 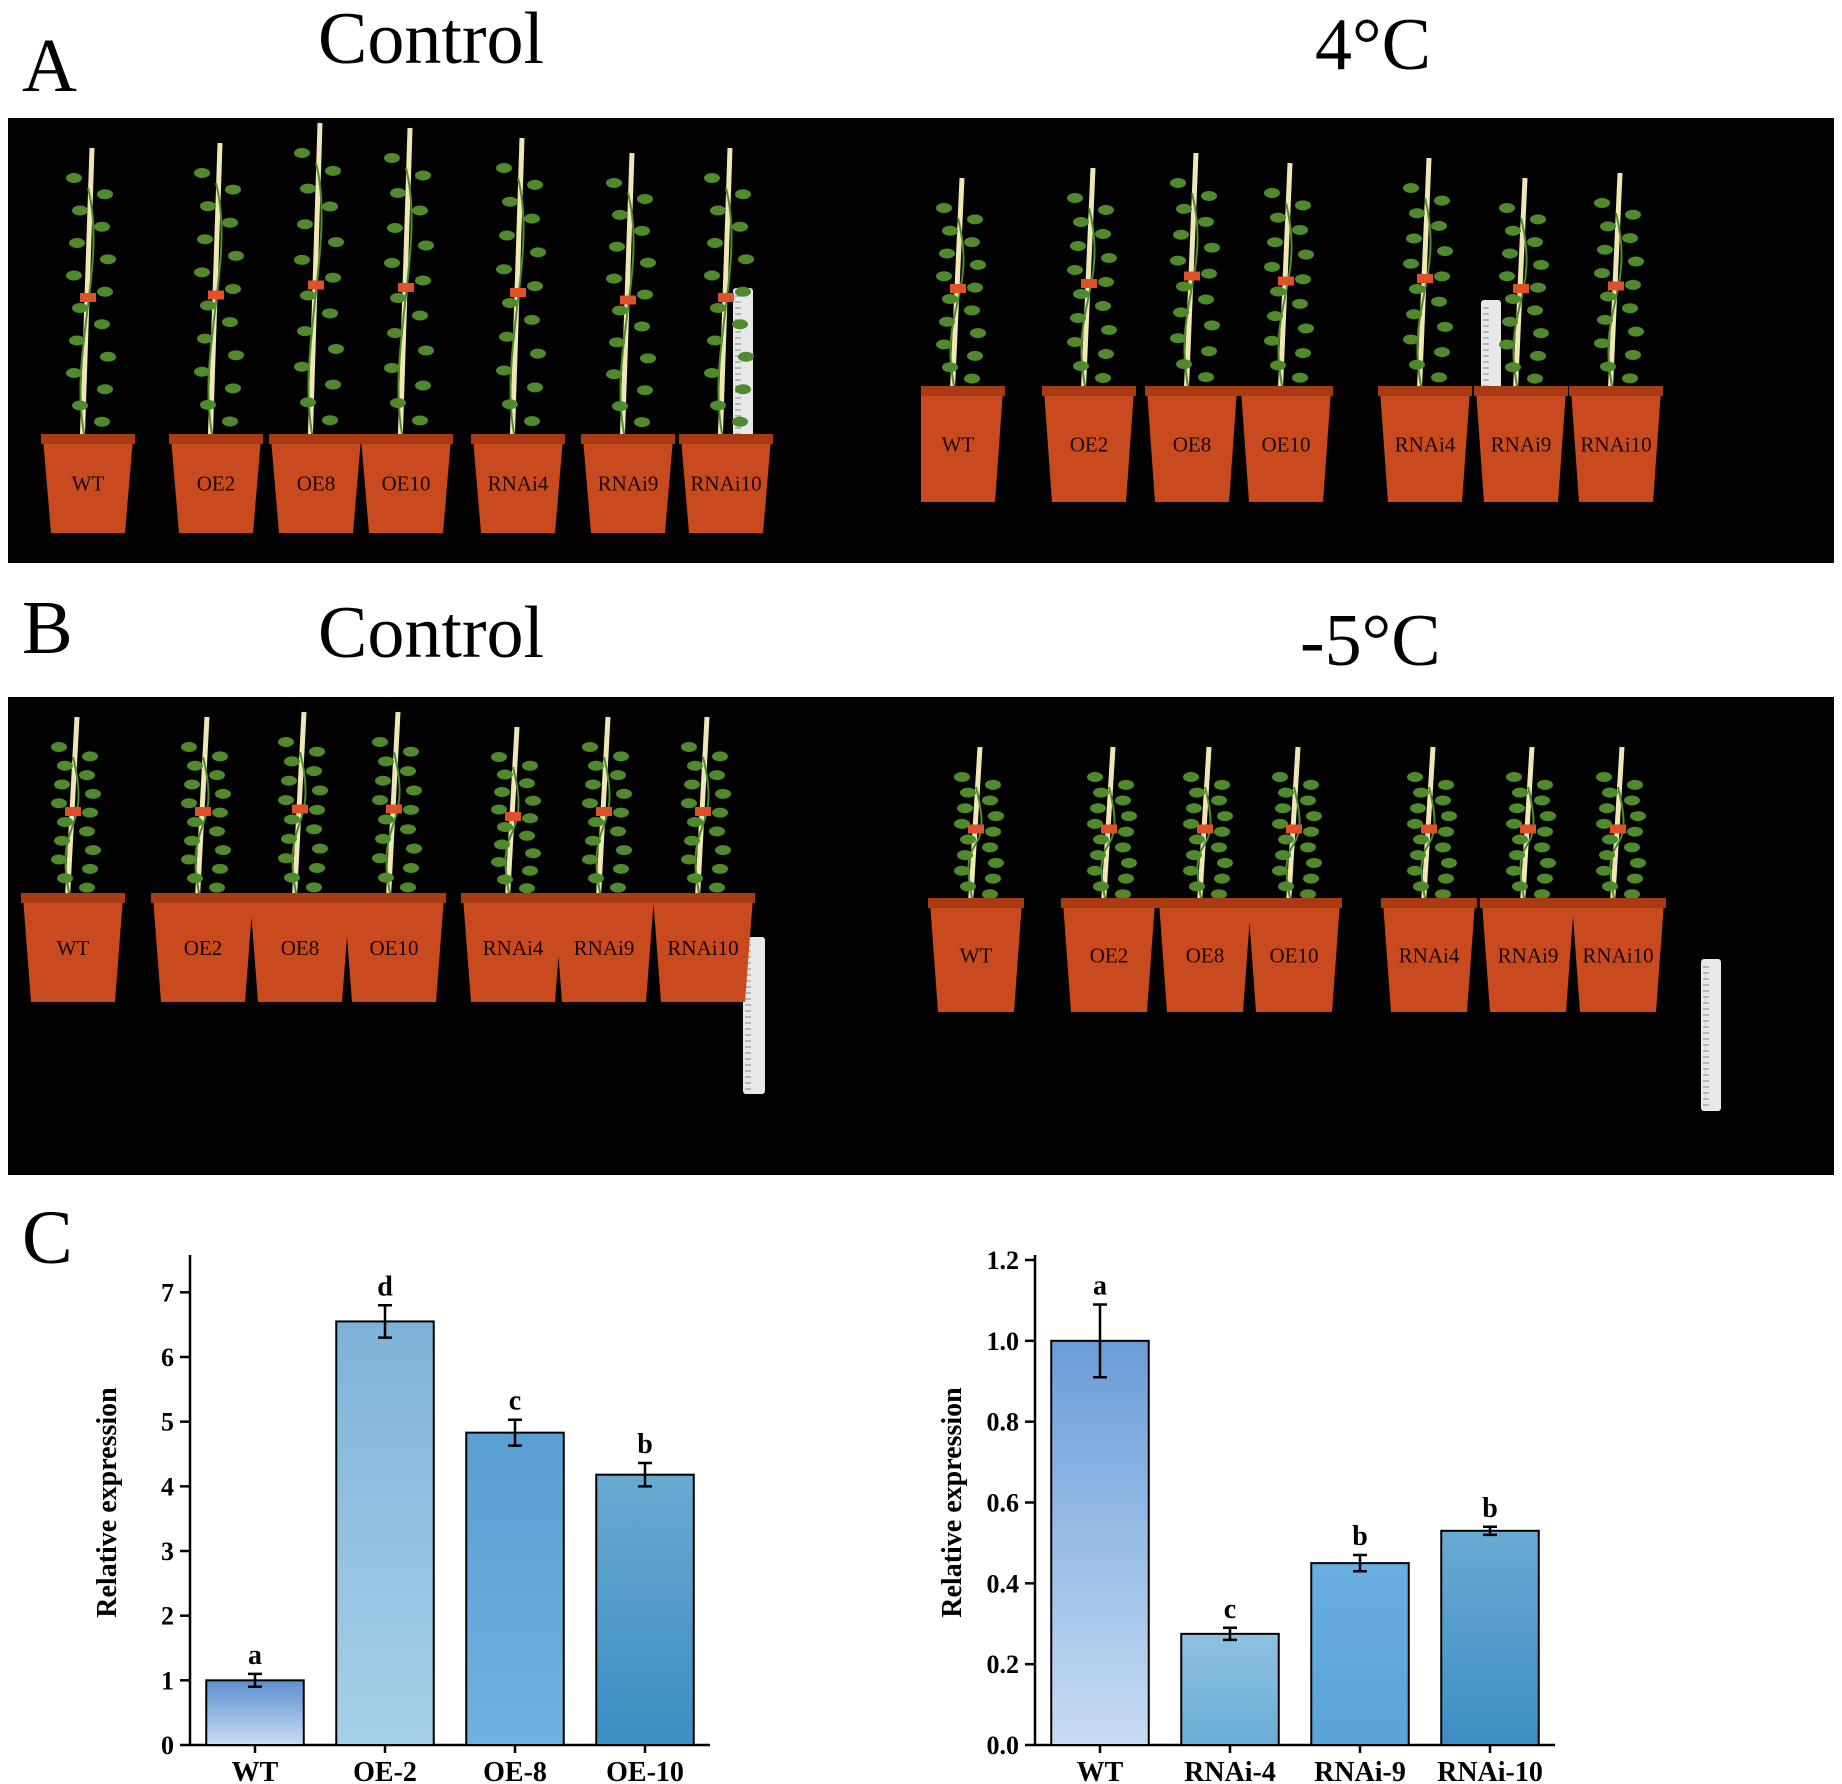 What do you see at coordinates (385, 1770) in the screenshot?
I see `x-tick-label: OE-2` at bounding box center [385, 1770].